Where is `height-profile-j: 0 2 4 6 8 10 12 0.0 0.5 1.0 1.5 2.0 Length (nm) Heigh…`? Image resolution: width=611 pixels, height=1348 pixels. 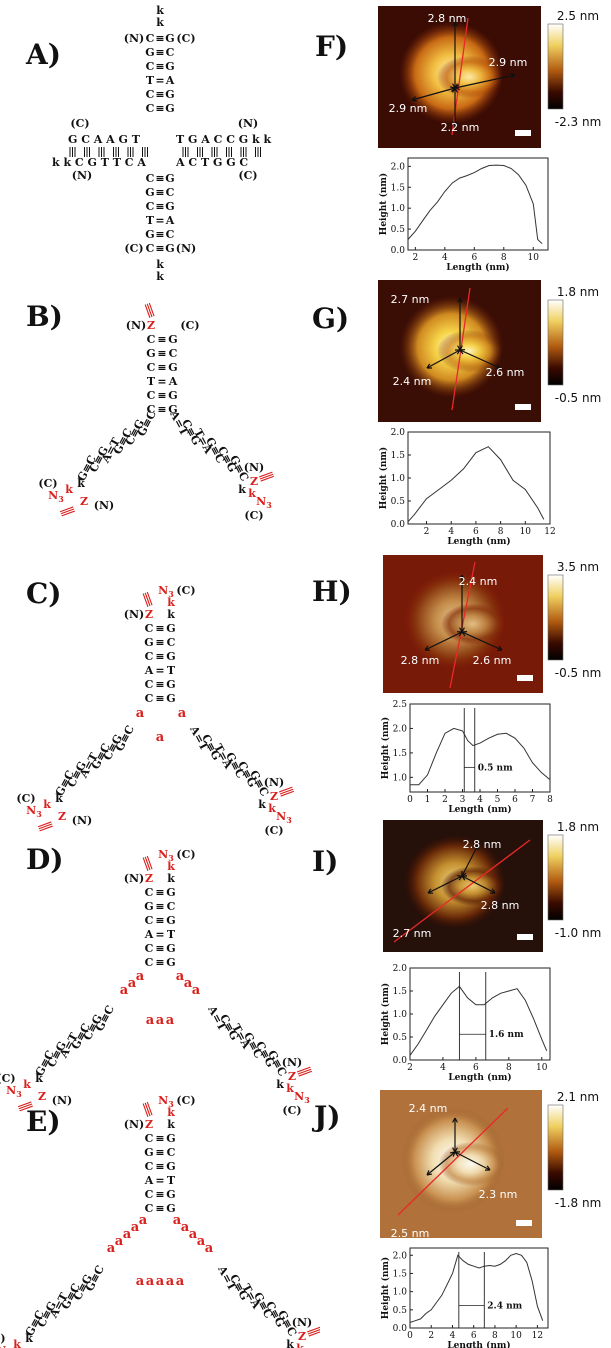
height-profile-j: 0 2 4 6 8 10 12 0.0 0.5 1.0 1.5 2.0 Length (nm) Heigh… is located at coordinates (464, 1297).